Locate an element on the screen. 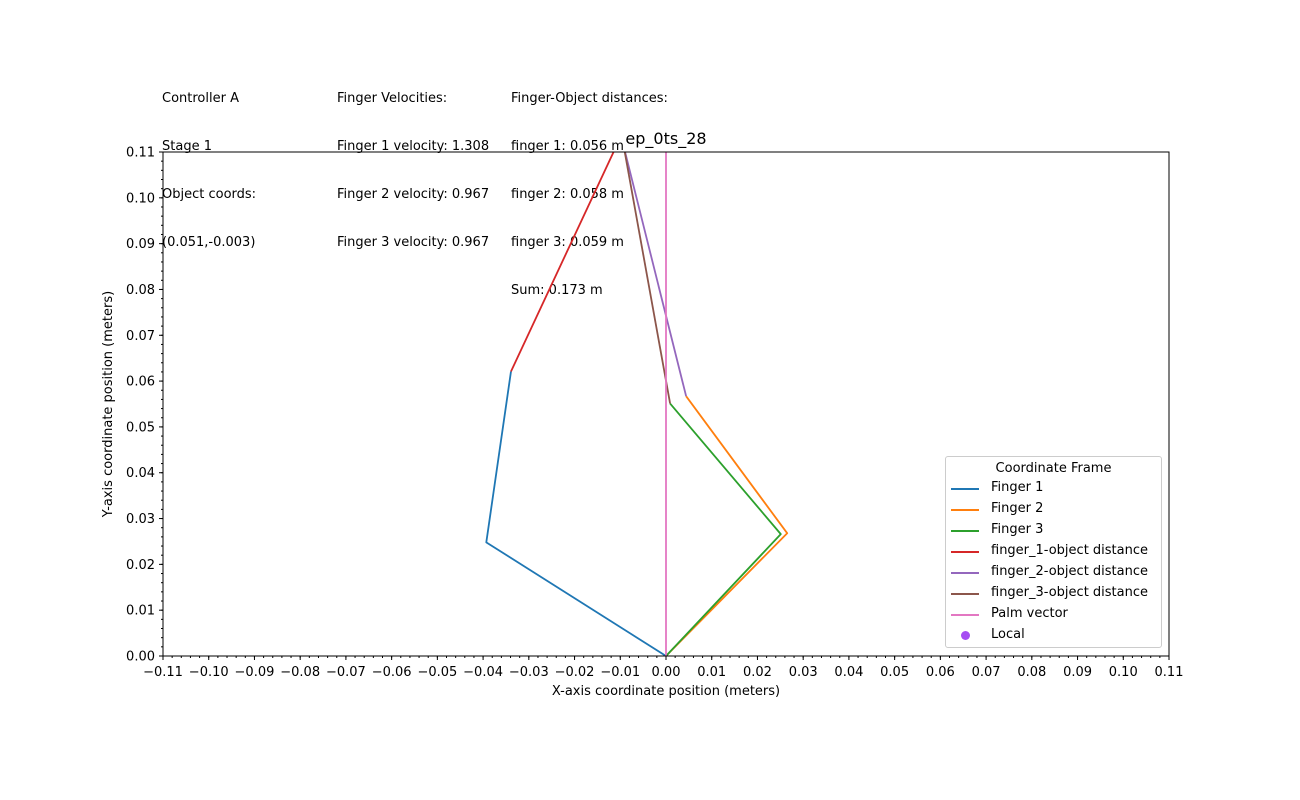 This screenshot has height=800, width=1300. finger2-velocity: Finger 2 velocity: 0.967 is located at coordinates (413, 194).